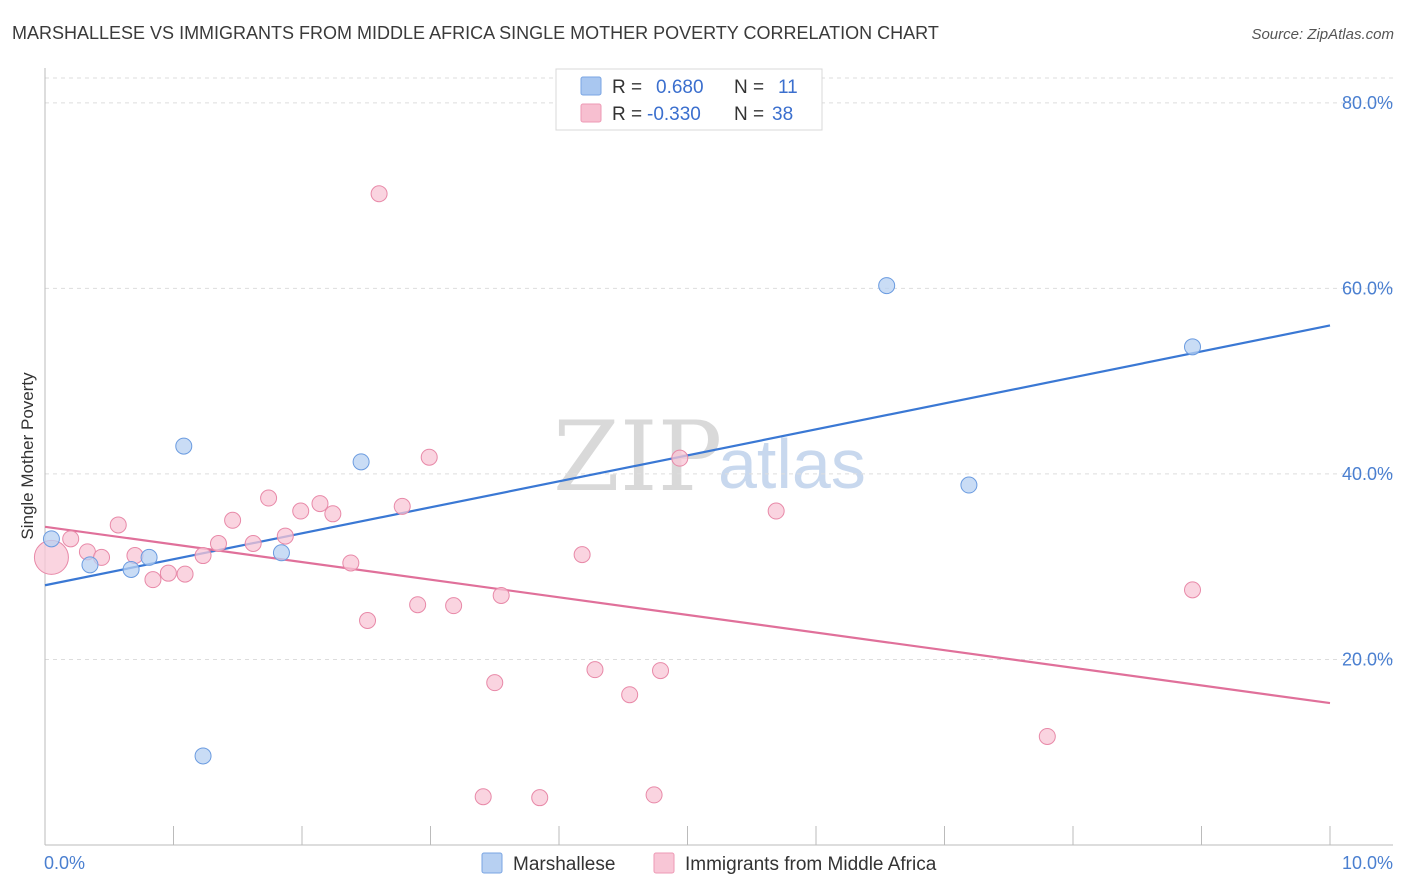  Describe the element at coordinates (664, 863) in the screenshot. I see `legend-bottom-swatch-middle-africa` at that location.